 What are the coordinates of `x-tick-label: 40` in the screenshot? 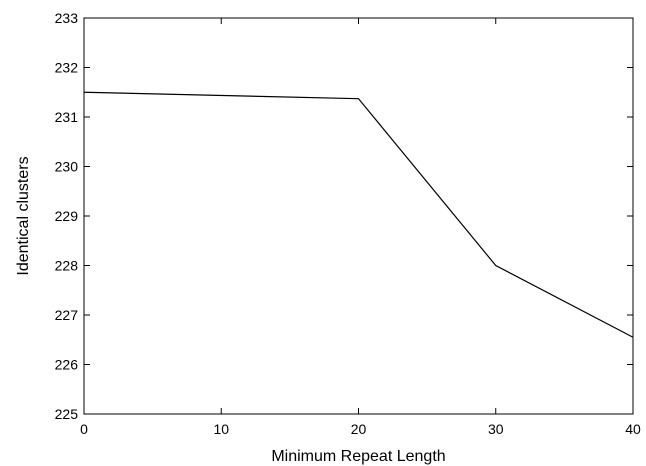 It's located at (633, 429).